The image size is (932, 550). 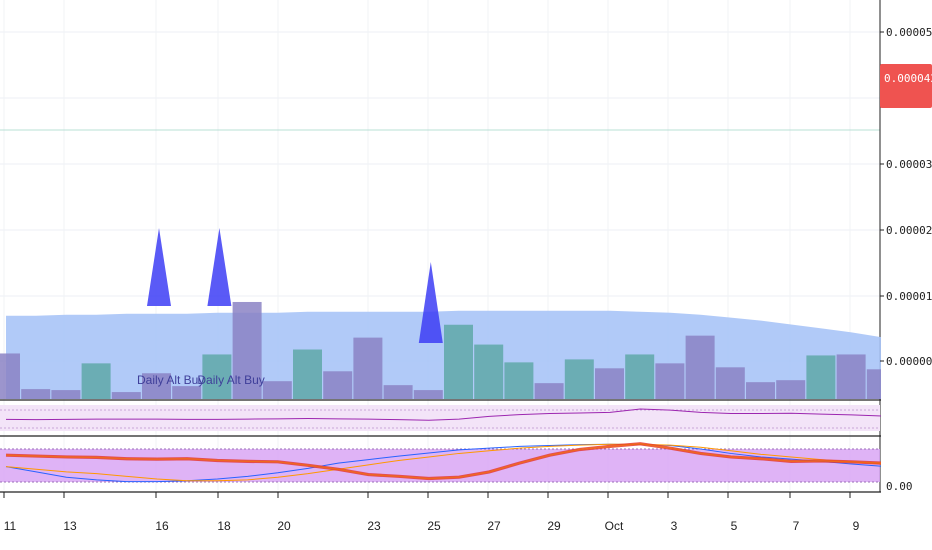 What do you see at coordinates (909, 361) in the screenshot?
I see `price-tick-label: 0.00000000` at bounding box center [909, 361].